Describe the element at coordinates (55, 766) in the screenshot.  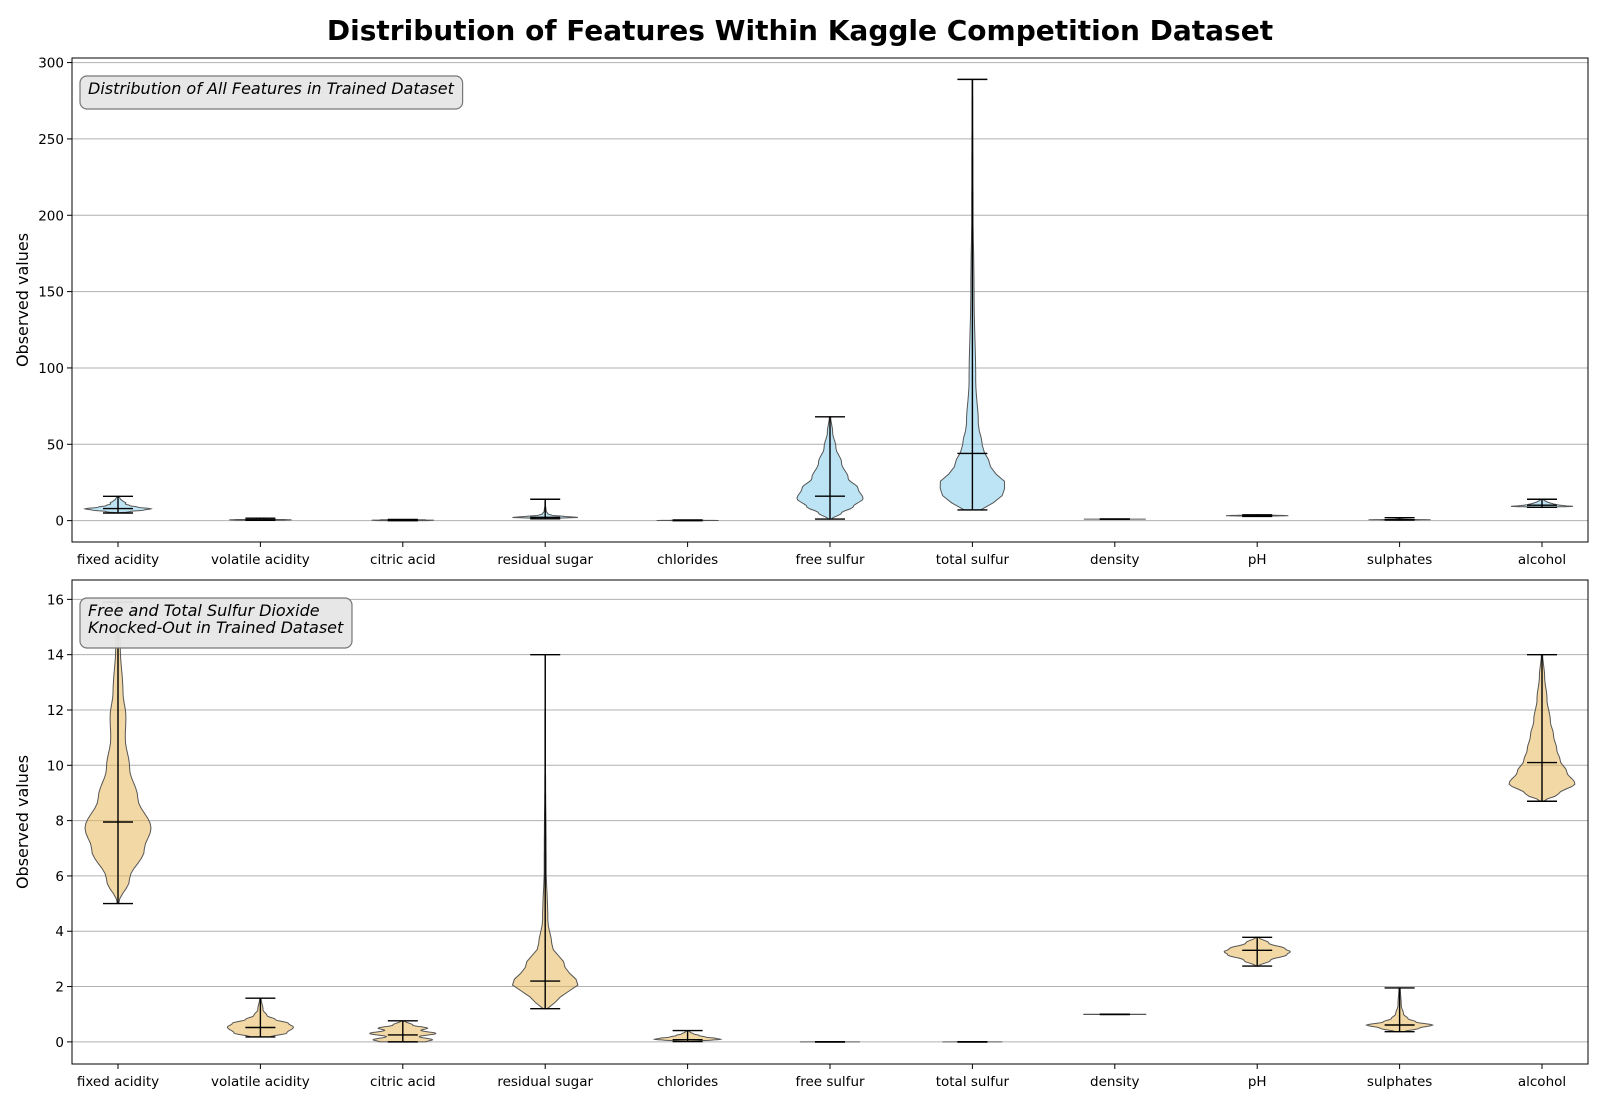
I see `y-tick-label: 10` at that location.